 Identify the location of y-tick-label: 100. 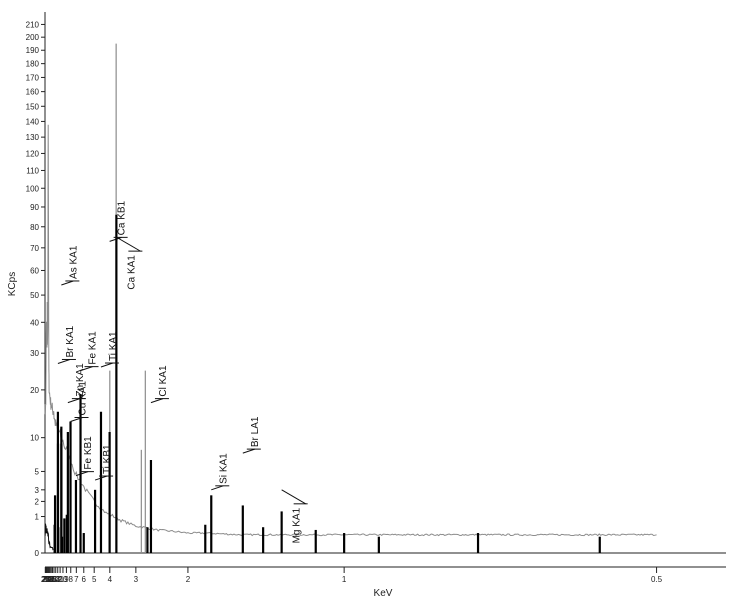
(33, 188).